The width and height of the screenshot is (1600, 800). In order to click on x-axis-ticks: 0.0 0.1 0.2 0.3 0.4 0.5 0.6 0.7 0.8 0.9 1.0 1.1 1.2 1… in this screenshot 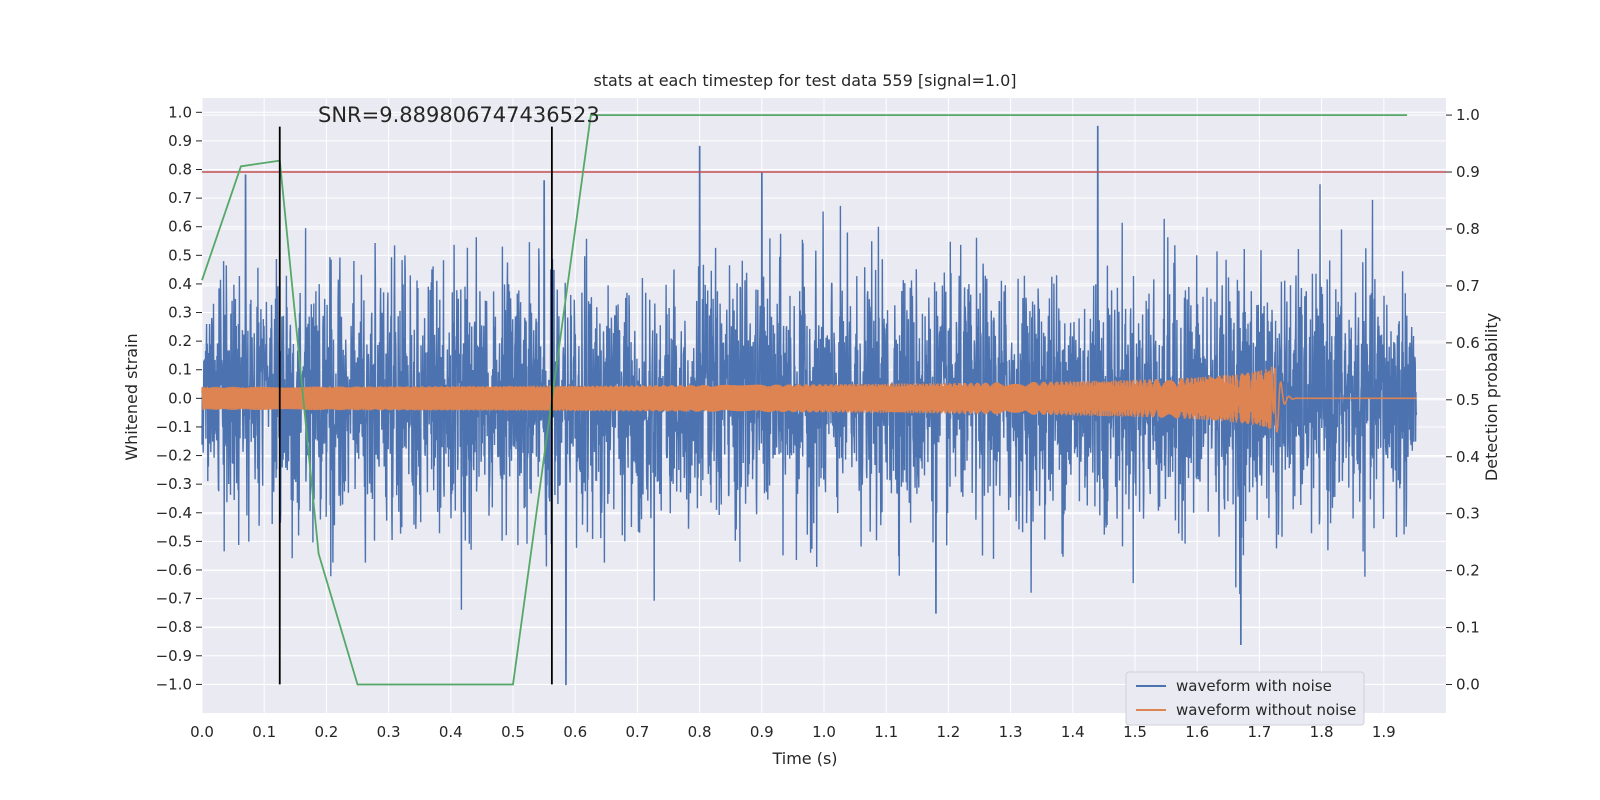, I will do `click(793, 732)`.